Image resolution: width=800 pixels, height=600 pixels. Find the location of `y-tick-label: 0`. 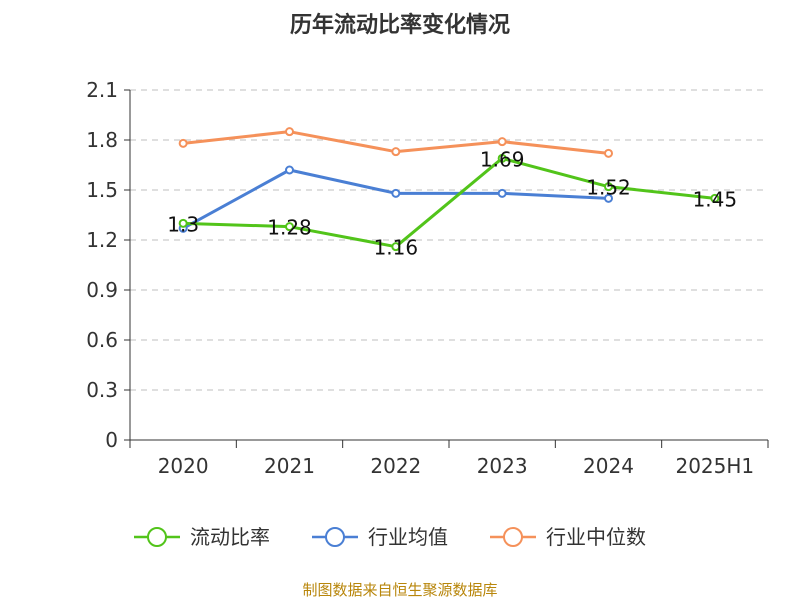

y-tick-label: 0 is located at coordinates (111, 440).